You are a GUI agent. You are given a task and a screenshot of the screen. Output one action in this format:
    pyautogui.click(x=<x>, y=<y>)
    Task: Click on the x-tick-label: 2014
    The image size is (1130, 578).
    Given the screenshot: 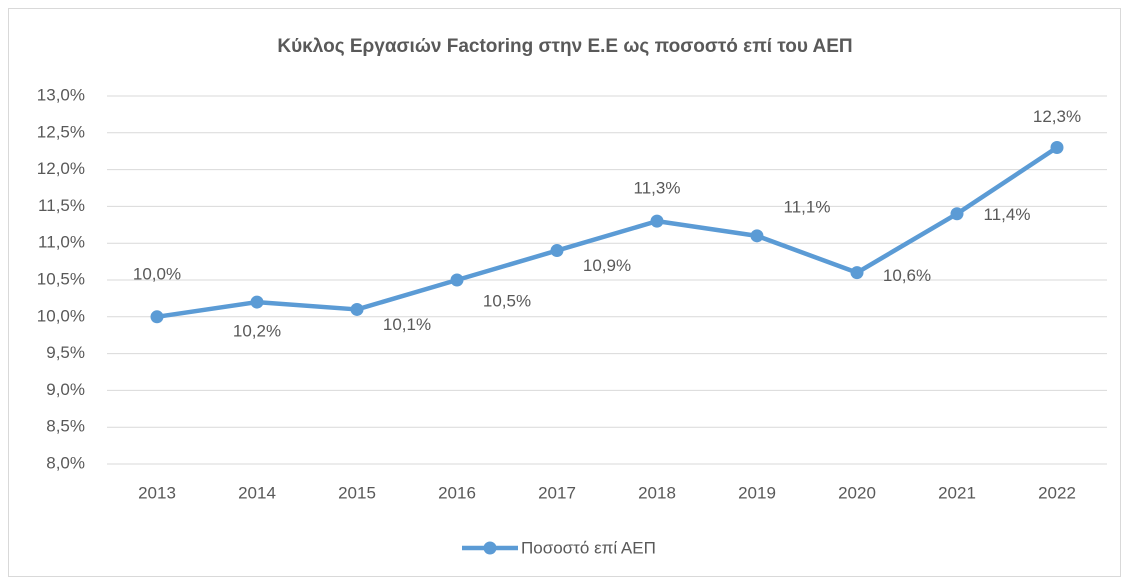 What is the action you would take?
    pyautogui.click(x=257, y=492)
    